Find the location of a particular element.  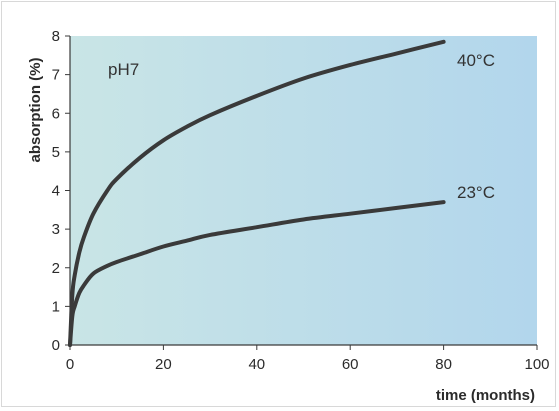

series-label-23c: 23°C is located at coordinates (476, 192).